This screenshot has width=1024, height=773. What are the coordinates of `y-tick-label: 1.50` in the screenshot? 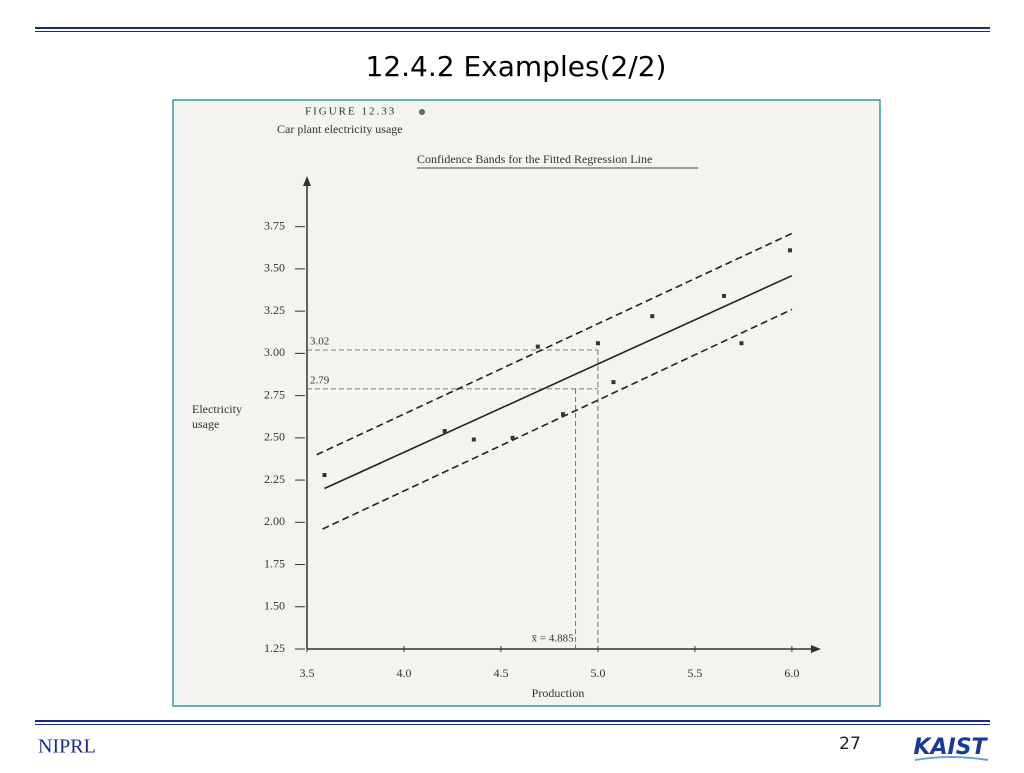 It's located at (274, 606).